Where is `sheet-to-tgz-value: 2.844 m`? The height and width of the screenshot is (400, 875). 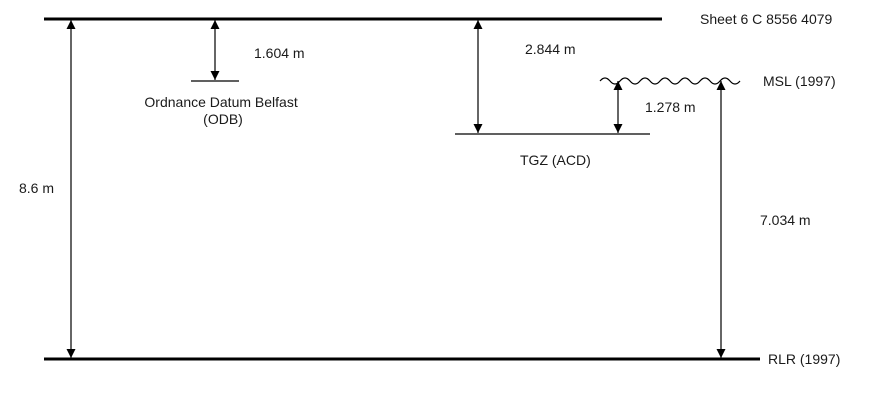 sheet-to-tgz-value: 2.844 m is located at coordinates (550, 49).